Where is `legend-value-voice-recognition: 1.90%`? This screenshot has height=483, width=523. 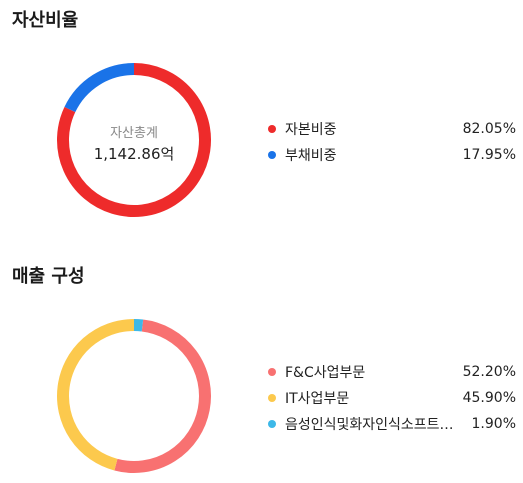 legend-value-voice-recognition: 1.90% is located at coordinates (493, 424).